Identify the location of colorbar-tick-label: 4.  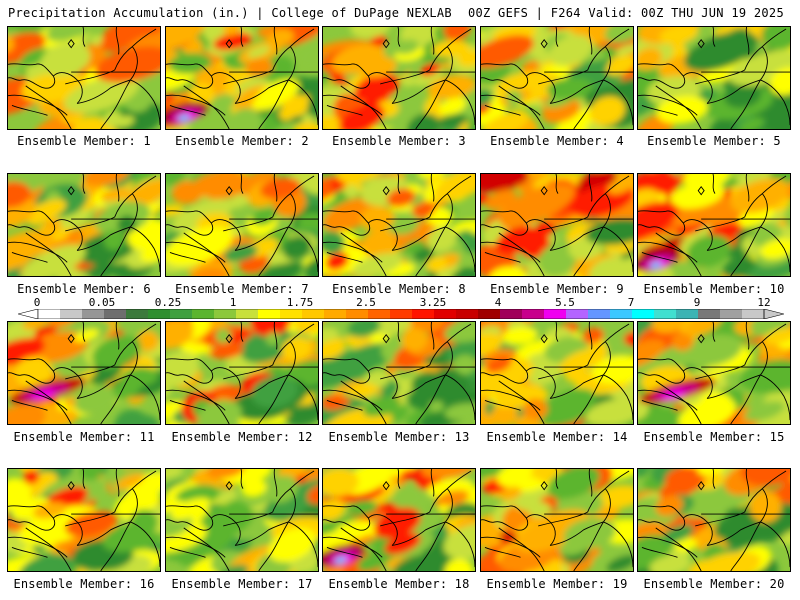
(498, 302).